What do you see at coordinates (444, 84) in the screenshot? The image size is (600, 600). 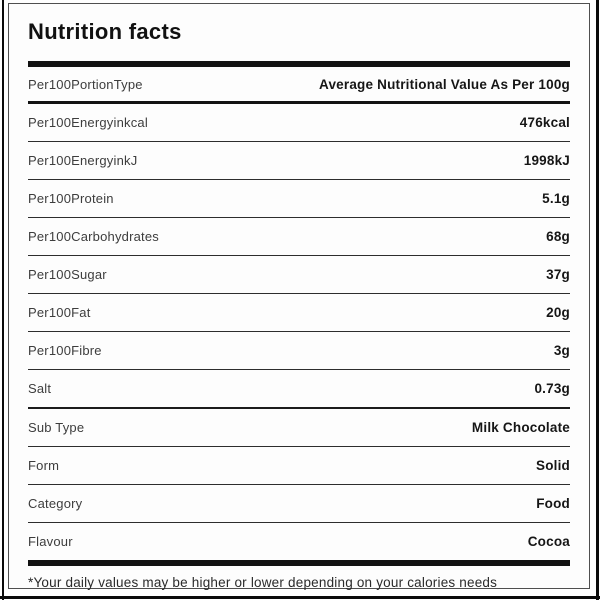 I see `header-average-value-label: Average Nutritional Value As Per 100g` at bounding box center [444, 84].